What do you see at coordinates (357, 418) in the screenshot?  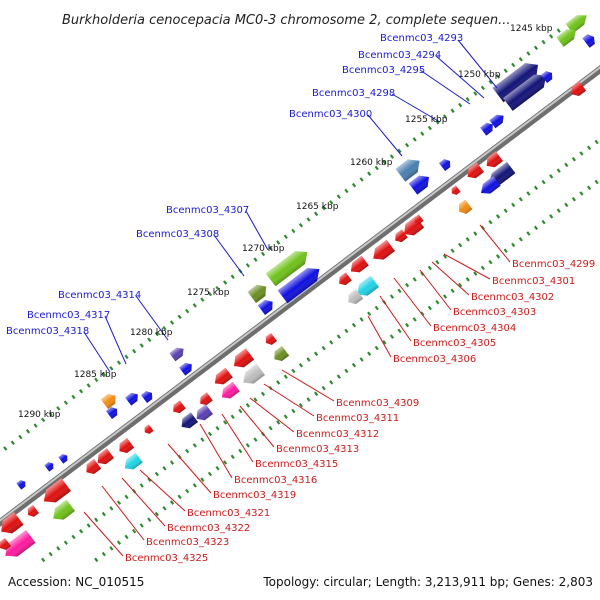 I see `gene-label-4311: Bcenmc03_4311` at bounding box center [357, 418].